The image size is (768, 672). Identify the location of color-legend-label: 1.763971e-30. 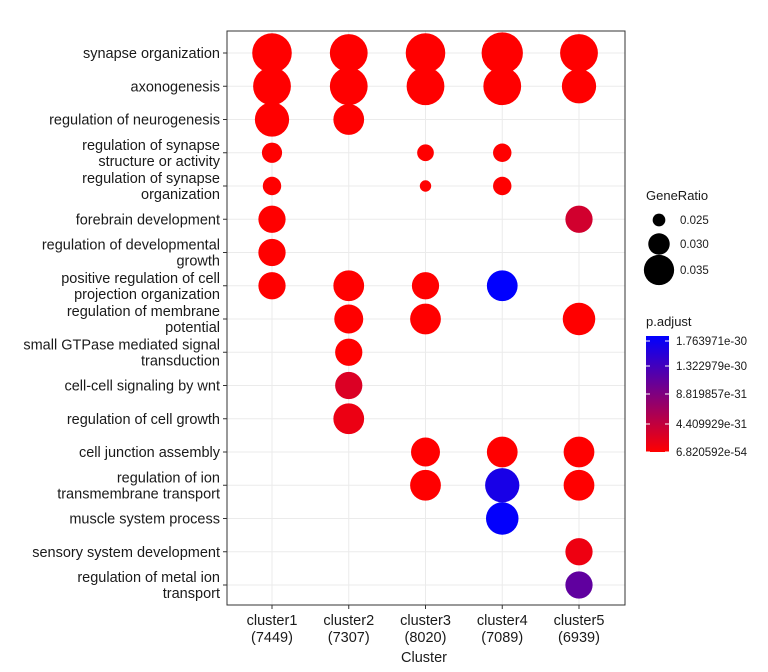
(711, 342).